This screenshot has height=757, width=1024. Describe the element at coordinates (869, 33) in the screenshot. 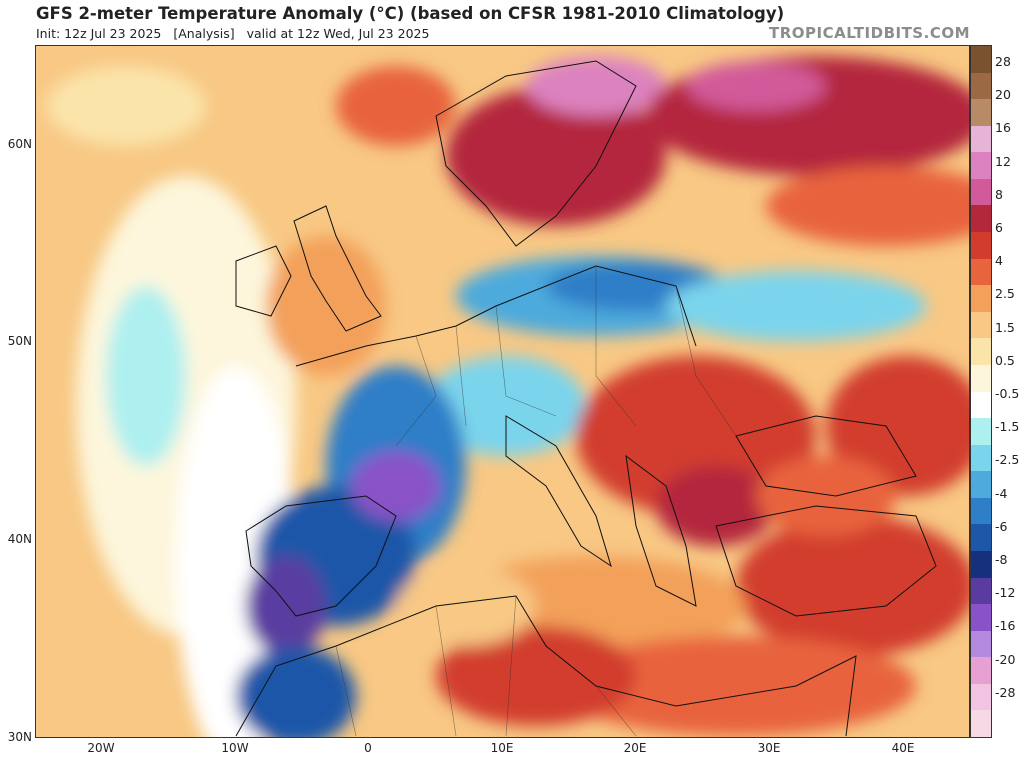

I see `brand-watermark: TROPICALTIDBITS.COM` at that location.